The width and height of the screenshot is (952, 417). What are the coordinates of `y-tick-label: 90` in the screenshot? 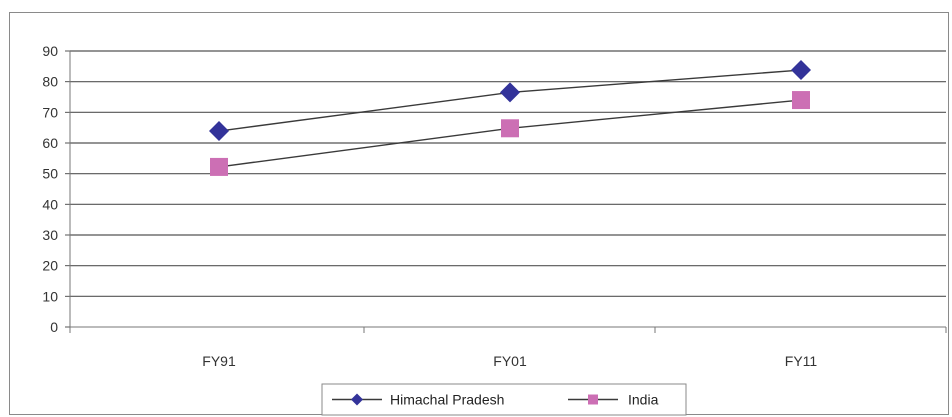 It's located at (50, 51).